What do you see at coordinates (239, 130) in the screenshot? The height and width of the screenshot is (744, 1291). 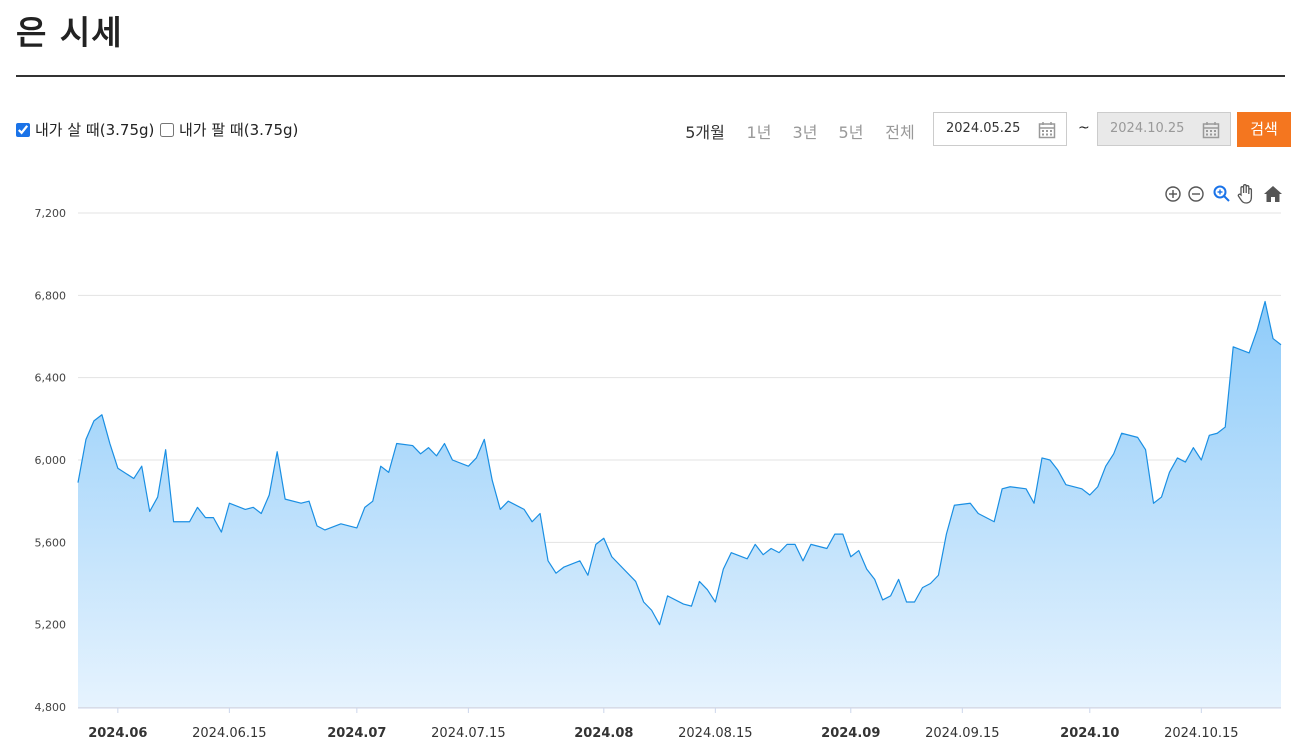 I see `option-label: 내가 팔 때(3.75g)` at bounding box center [239, 130].